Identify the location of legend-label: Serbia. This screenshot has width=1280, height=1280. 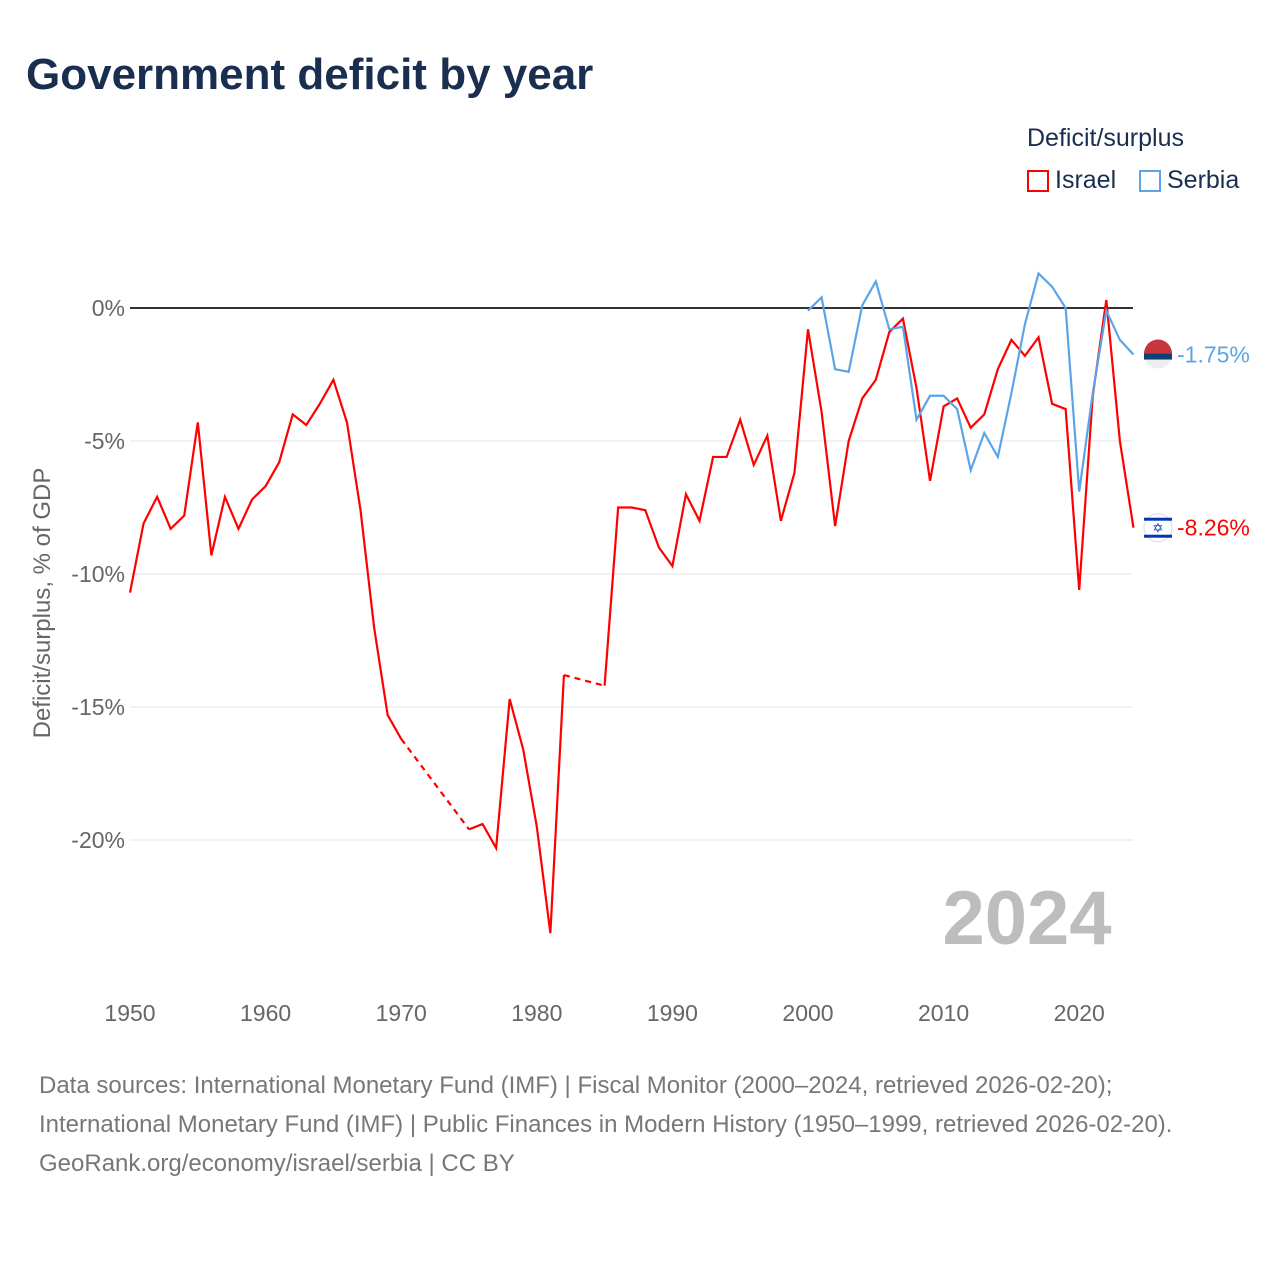
(1203, 180).